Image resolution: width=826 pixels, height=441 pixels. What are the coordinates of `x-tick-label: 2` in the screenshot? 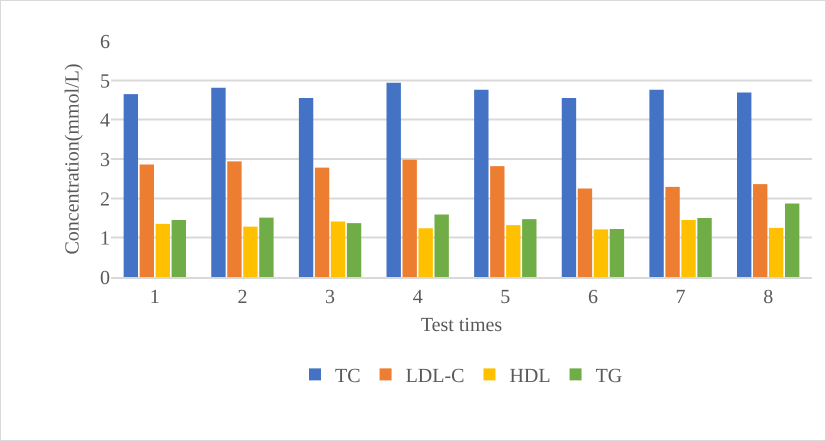 It's located at (242, 297).